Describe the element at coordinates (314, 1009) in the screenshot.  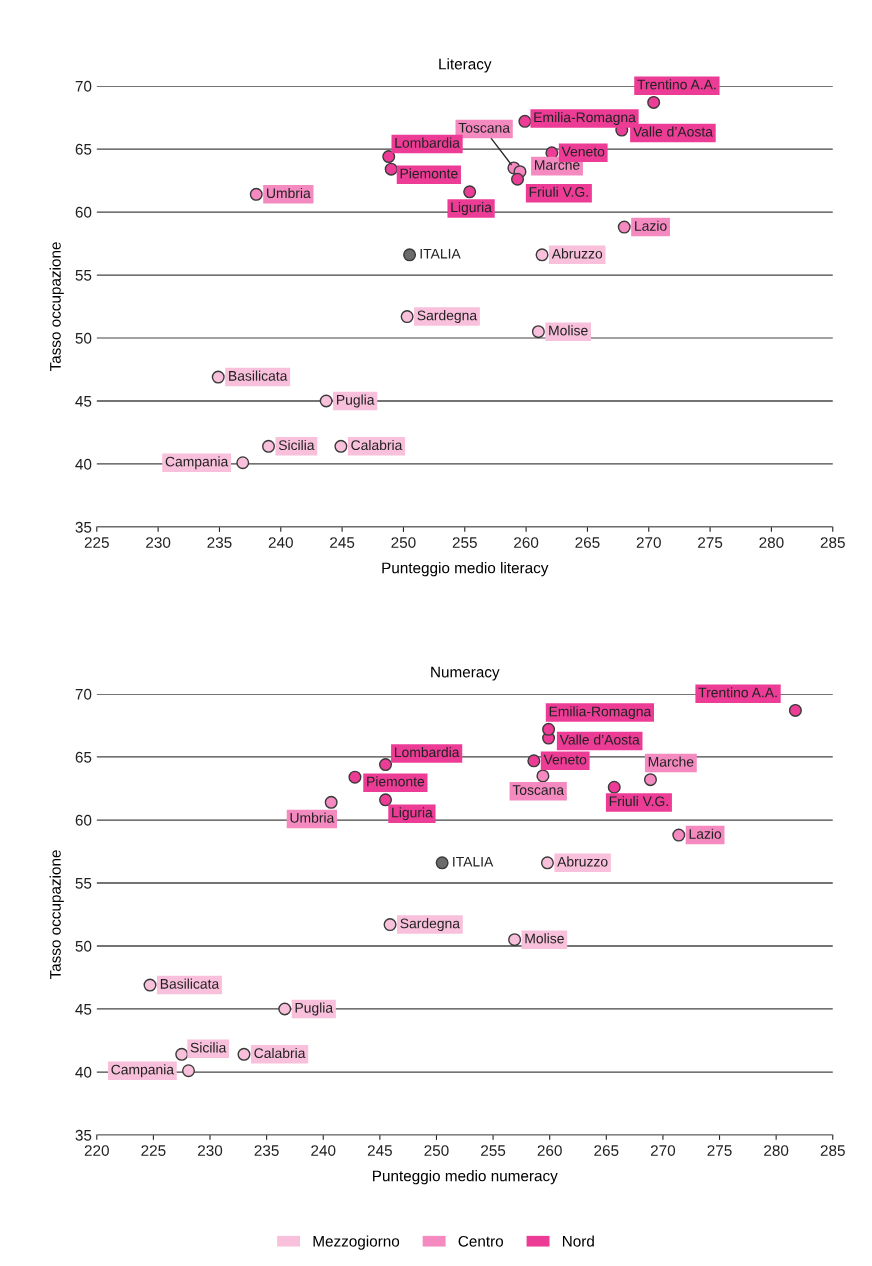
I see `data-label: Puglia` at that location.